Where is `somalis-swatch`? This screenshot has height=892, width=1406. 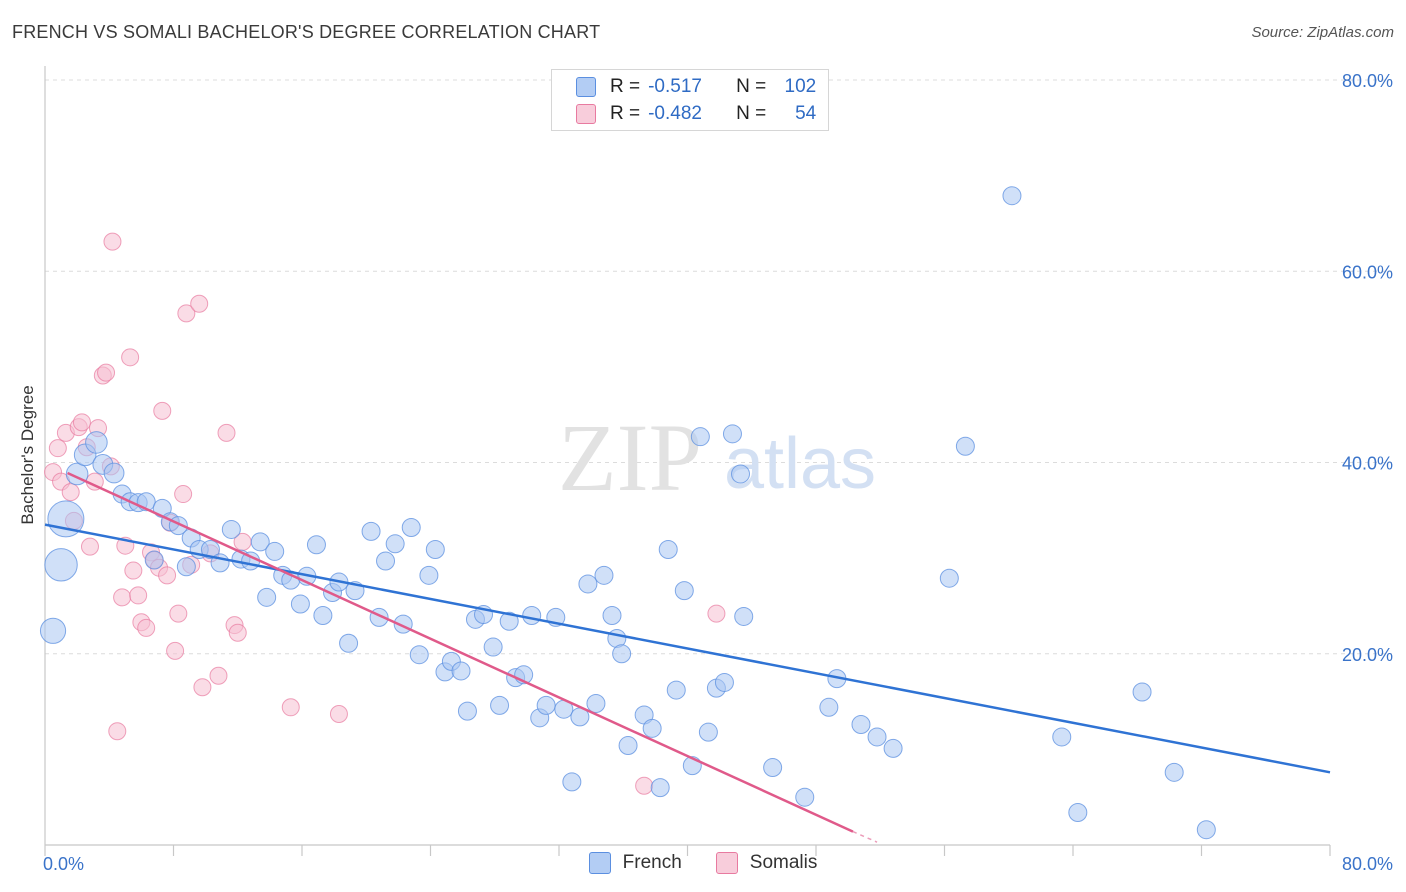
somalis-swatch is located at coordinates (586, 114).